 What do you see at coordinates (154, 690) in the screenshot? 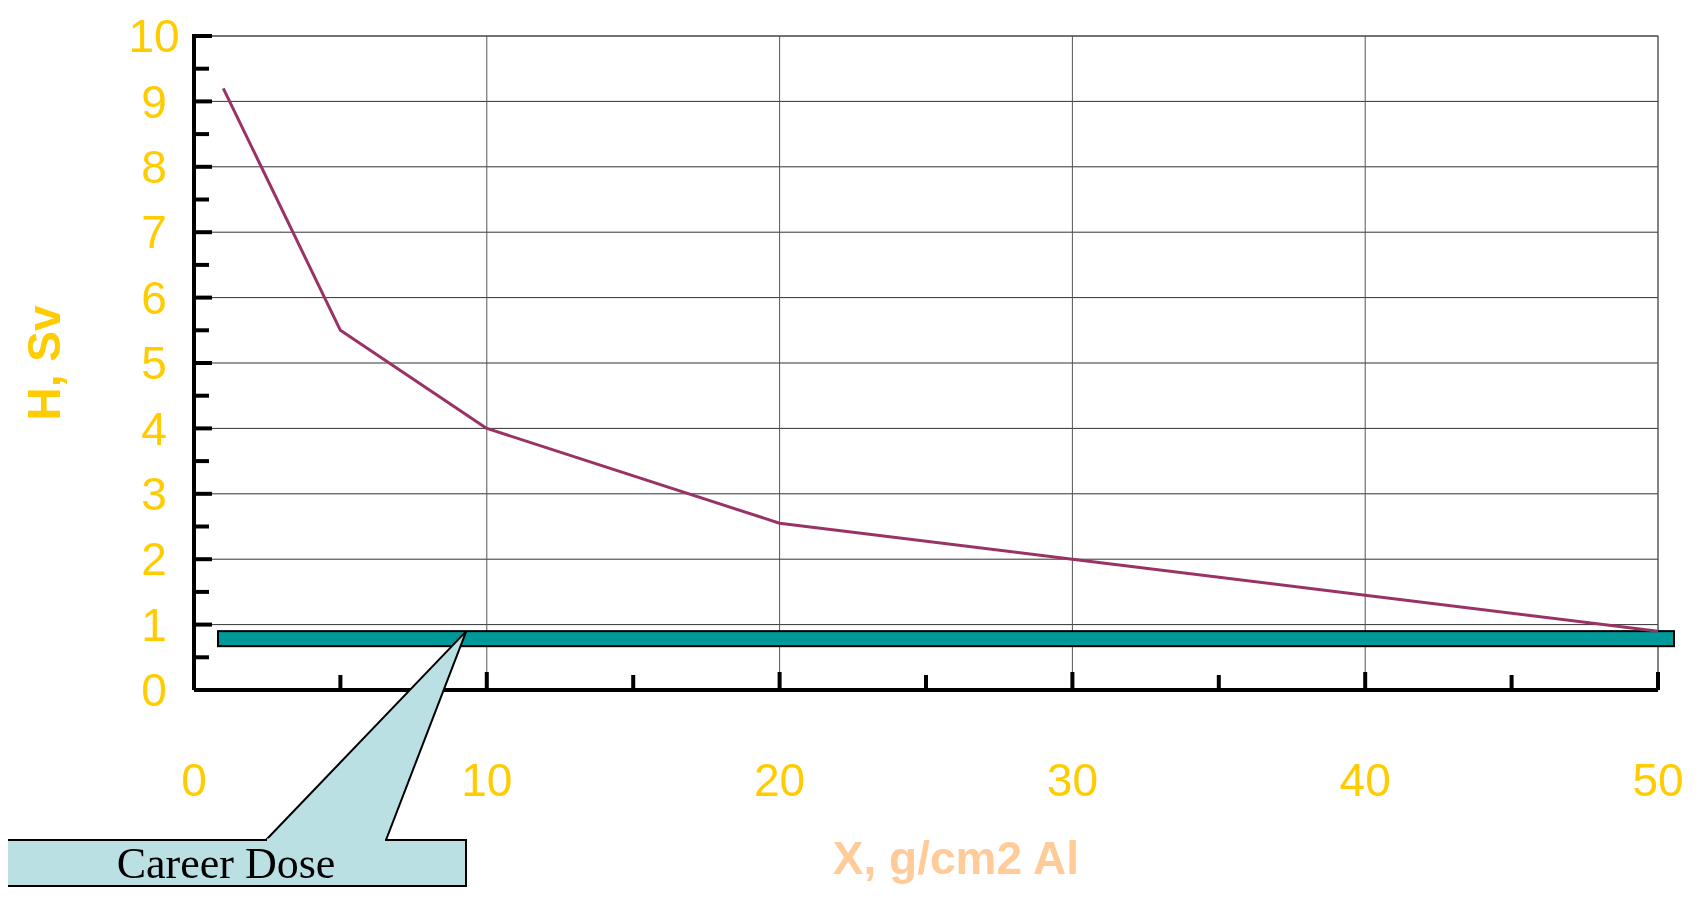
I see `y-tick-label: 0` at bounding box center [154, 690].